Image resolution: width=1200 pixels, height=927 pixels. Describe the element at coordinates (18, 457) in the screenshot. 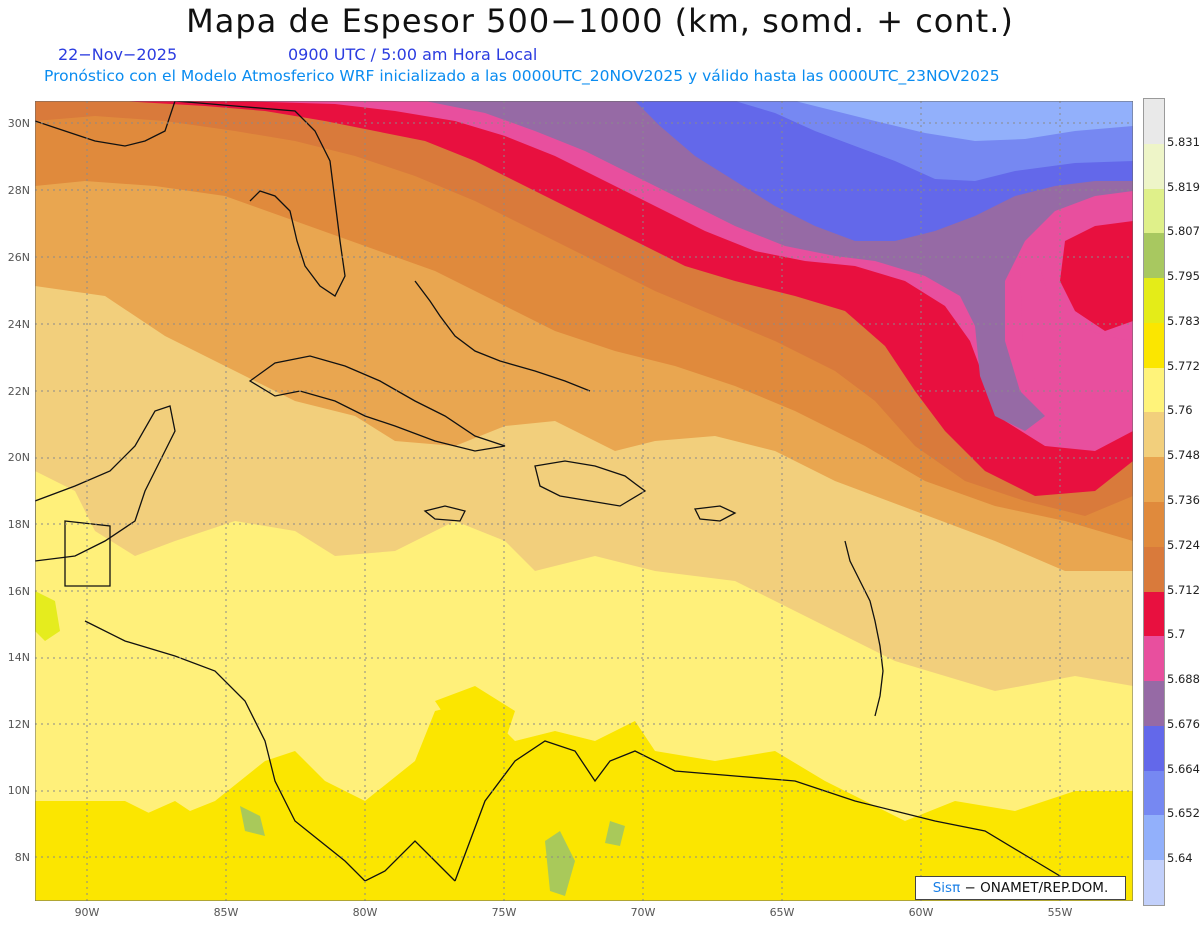

I see `lat-label: 20N` at that location.